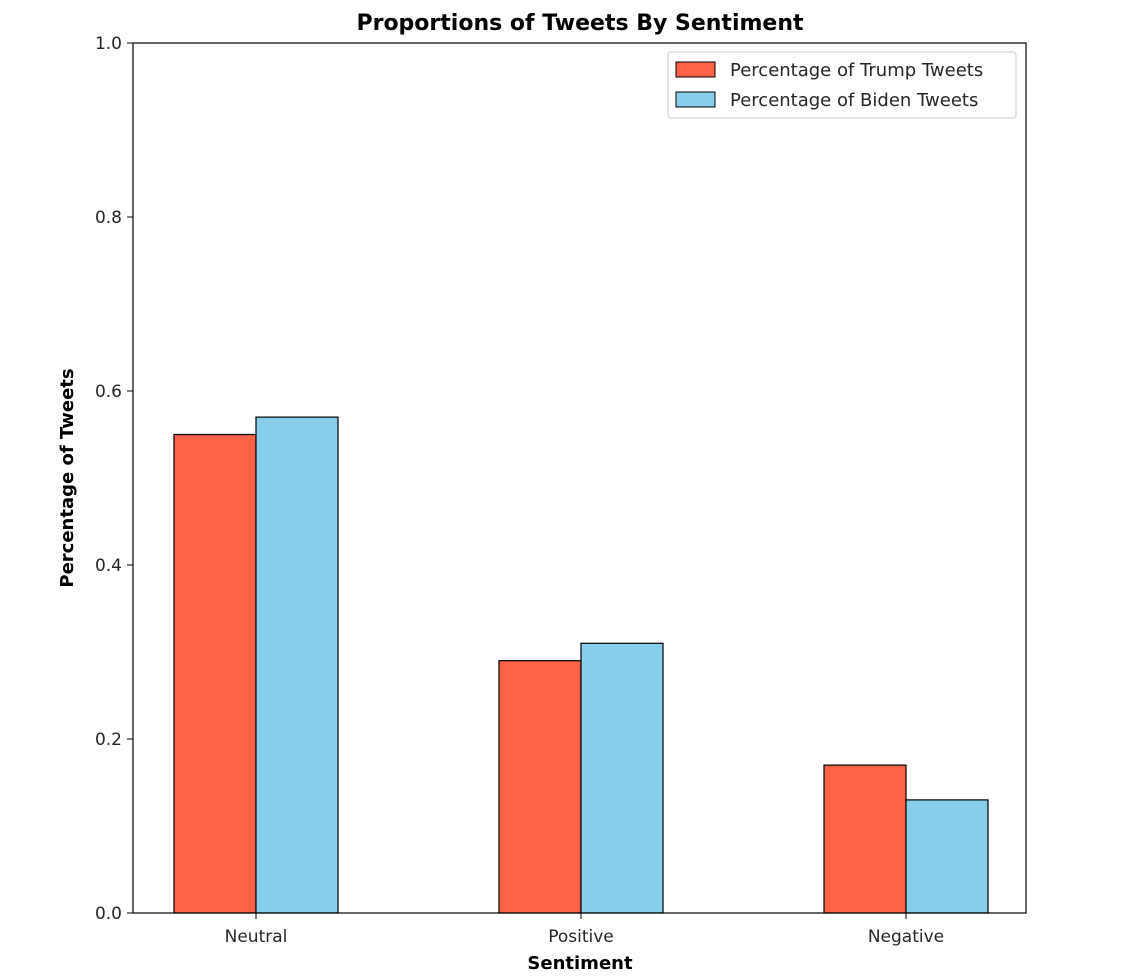  I want to click on y-tick-label: 0.4, so click(108, 566).